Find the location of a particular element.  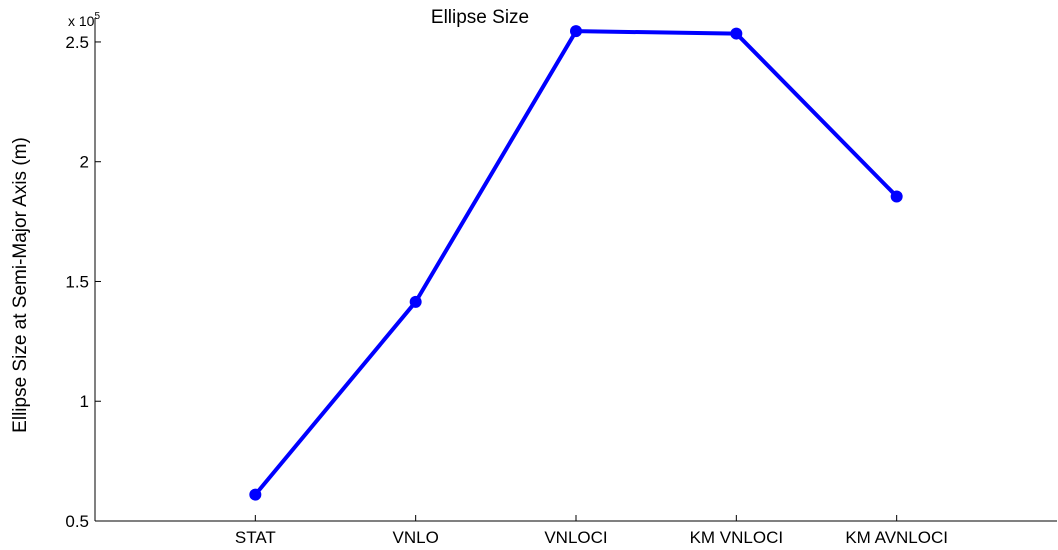

y-axis-label: Ellipse Size at Semi-Major Axis (m) is located at coordinates (20, 285).